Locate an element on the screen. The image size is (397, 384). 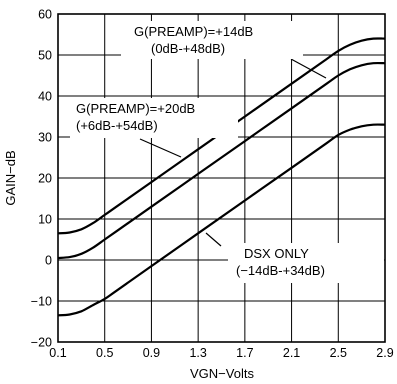
x-tick-label: 0.9 is located at coordinates (151, 353).